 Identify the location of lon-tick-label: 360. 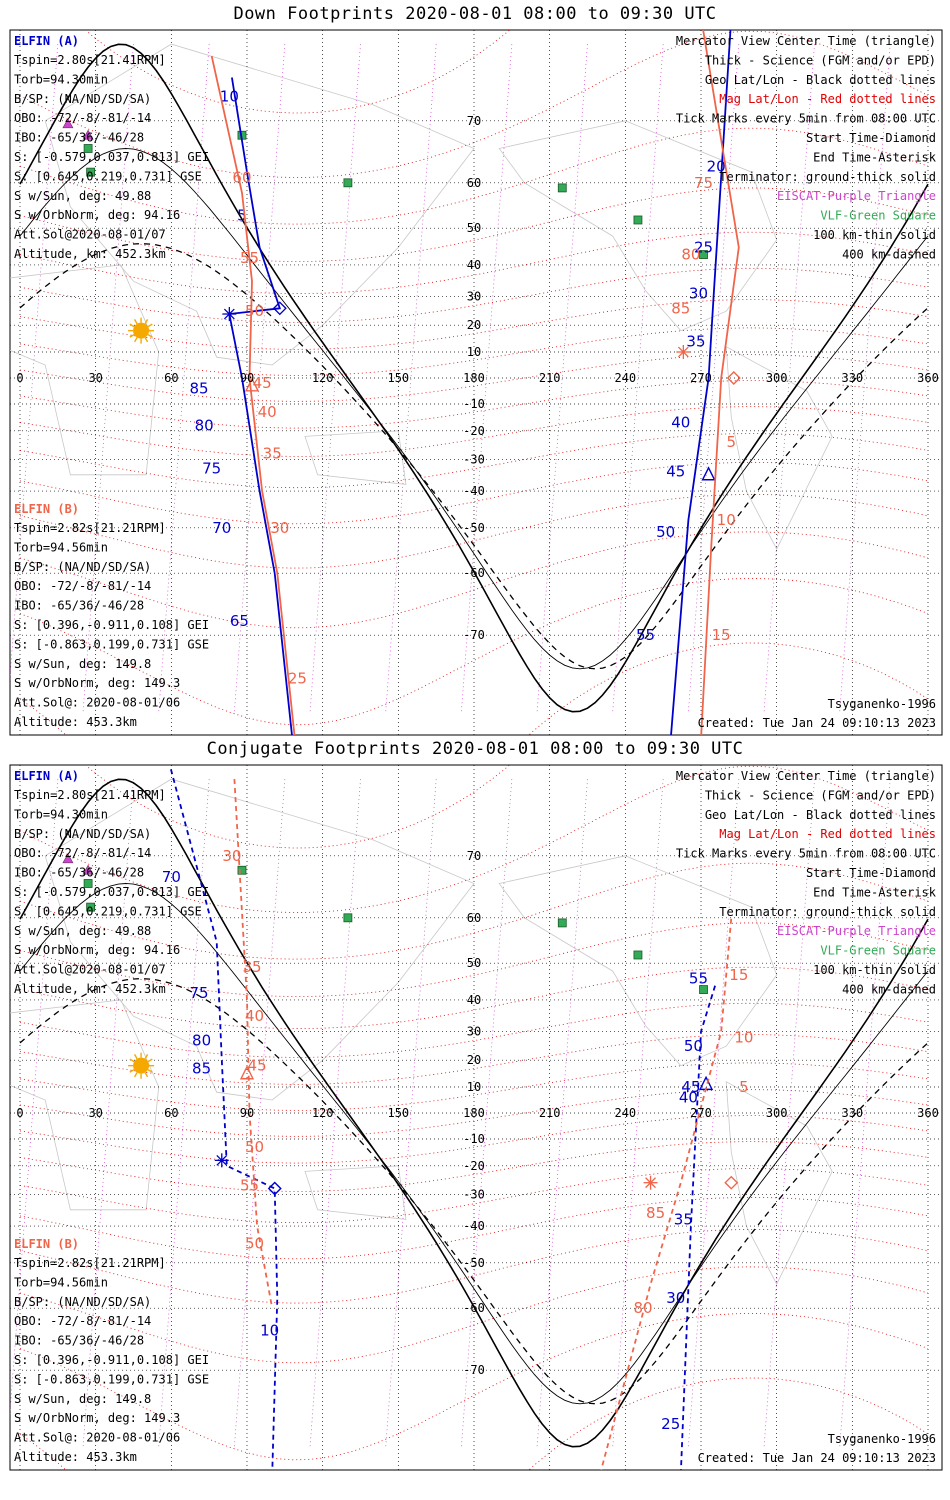
(928, 378).